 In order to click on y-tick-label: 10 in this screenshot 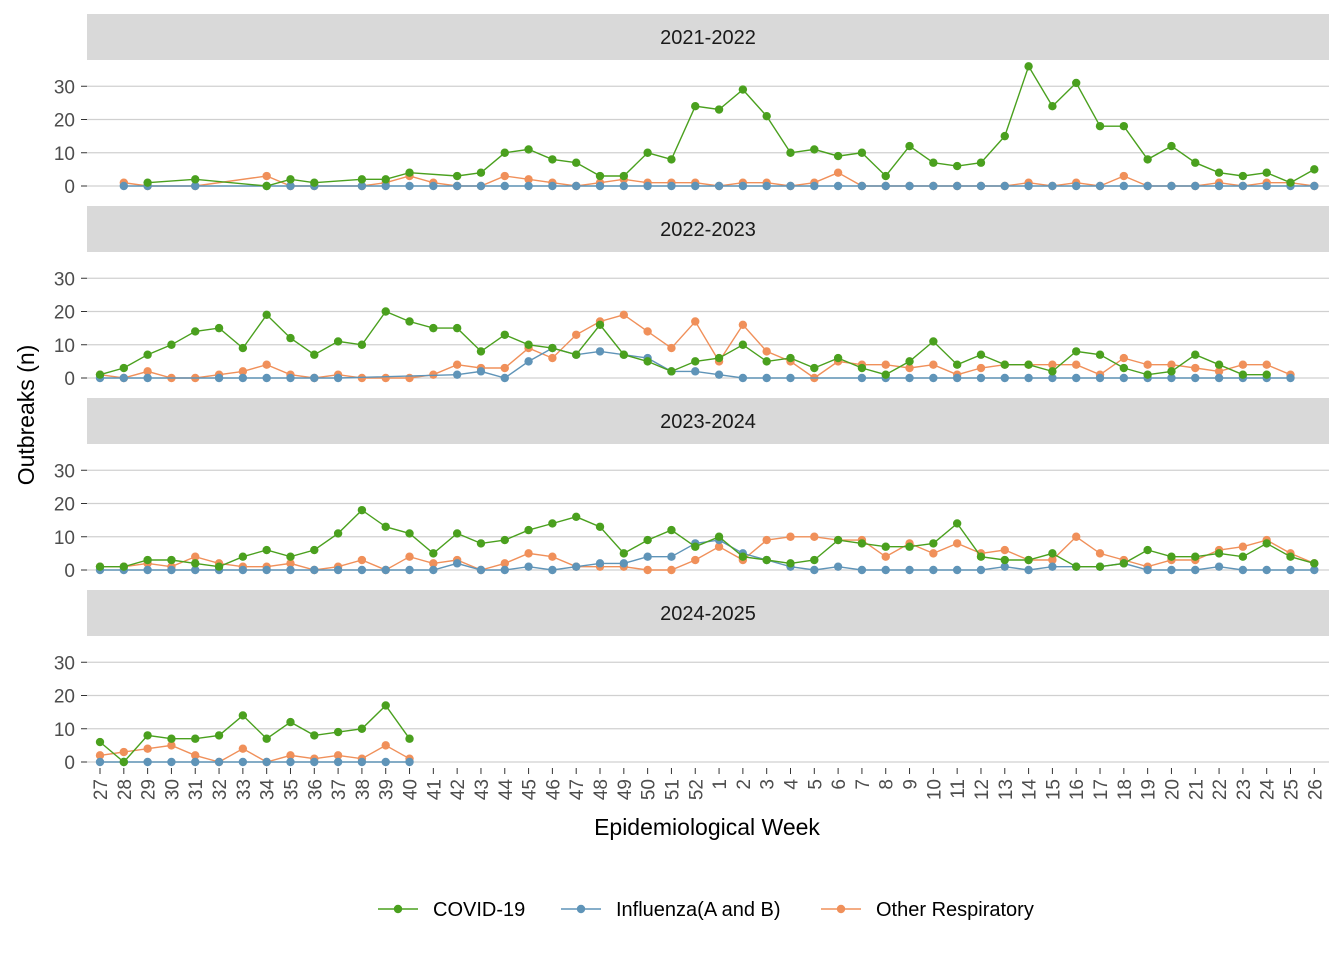, I will do `click(64, 346)`.